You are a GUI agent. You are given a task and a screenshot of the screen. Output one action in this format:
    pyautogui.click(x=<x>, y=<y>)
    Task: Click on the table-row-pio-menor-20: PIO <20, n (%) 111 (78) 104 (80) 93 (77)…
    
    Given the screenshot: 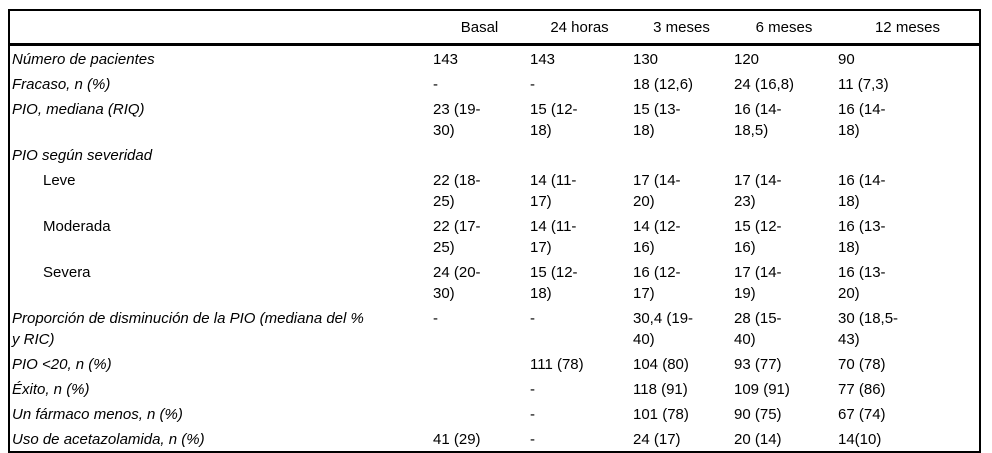 What is the action you would take?
    pyautogui.click(x=494, y=363)
    